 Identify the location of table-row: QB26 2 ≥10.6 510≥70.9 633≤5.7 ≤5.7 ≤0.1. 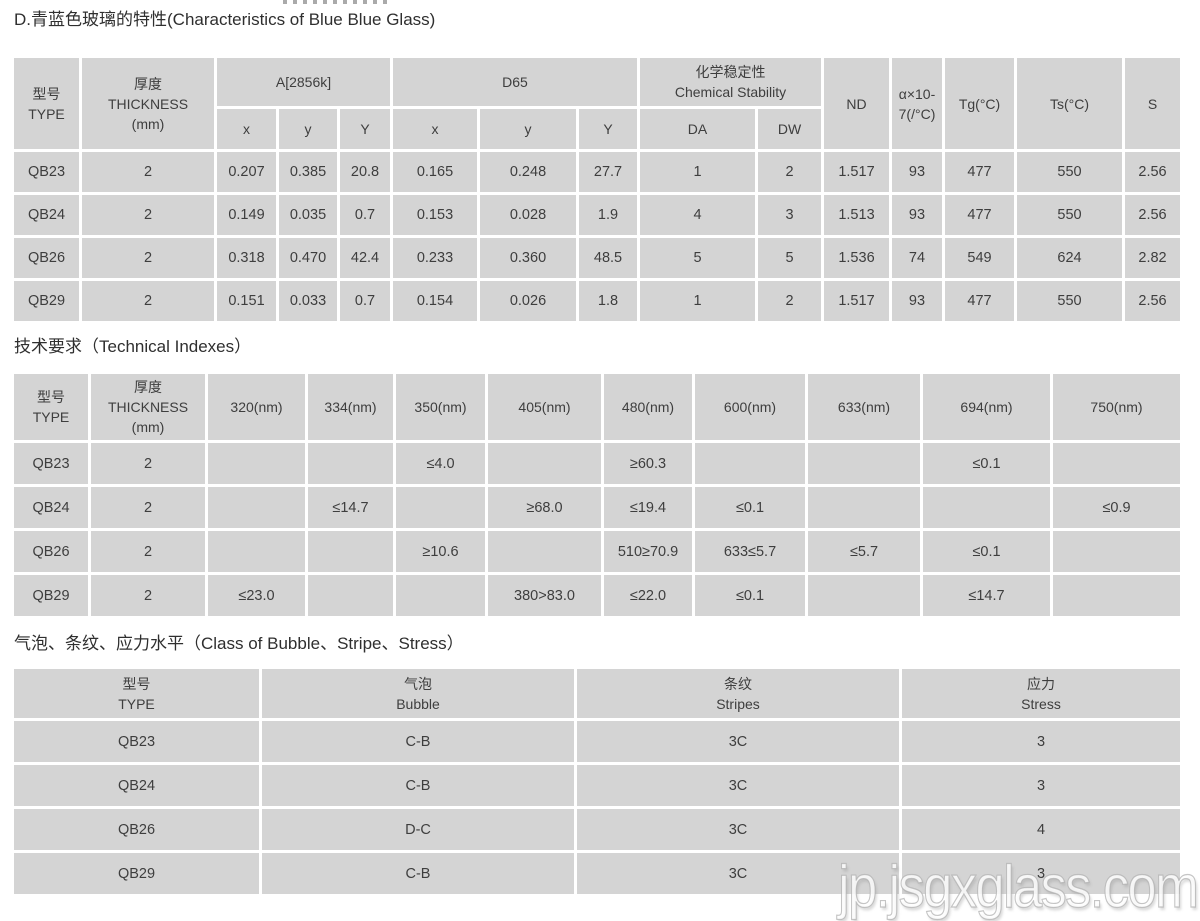
(597, 551).